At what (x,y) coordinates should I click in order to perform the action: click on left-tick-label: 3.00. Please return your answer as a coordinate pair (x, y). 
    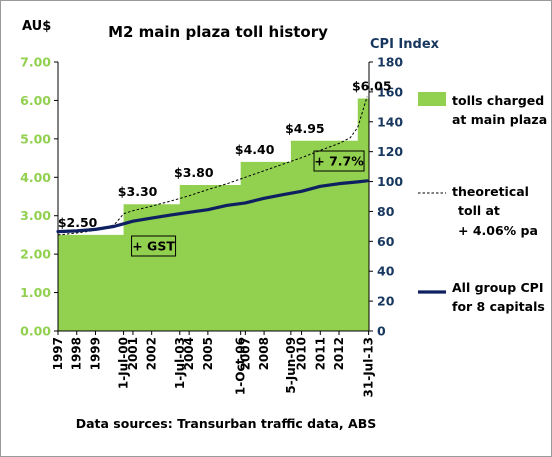
    Looking at the image, I should click on (35, 215).